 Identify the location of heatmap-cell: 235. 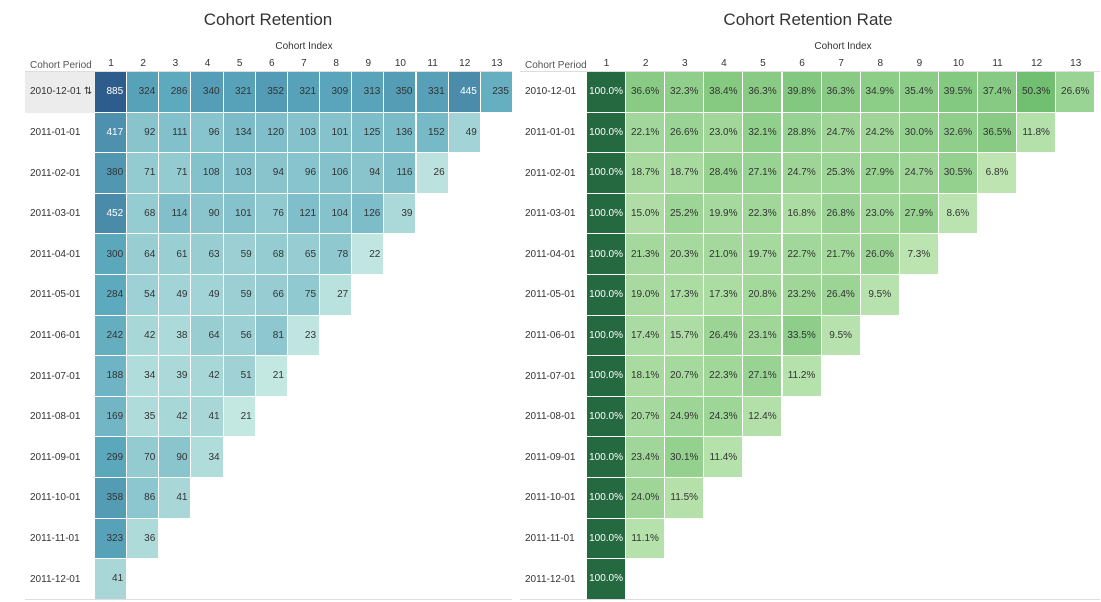
(496, 92).